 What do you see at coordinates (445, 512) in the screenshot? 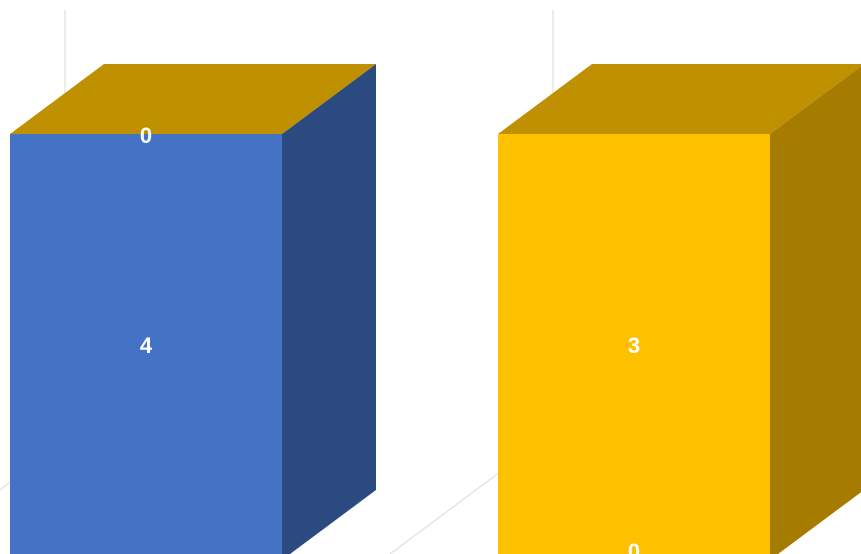
I see `gridline` at bounding box center [445, 512].